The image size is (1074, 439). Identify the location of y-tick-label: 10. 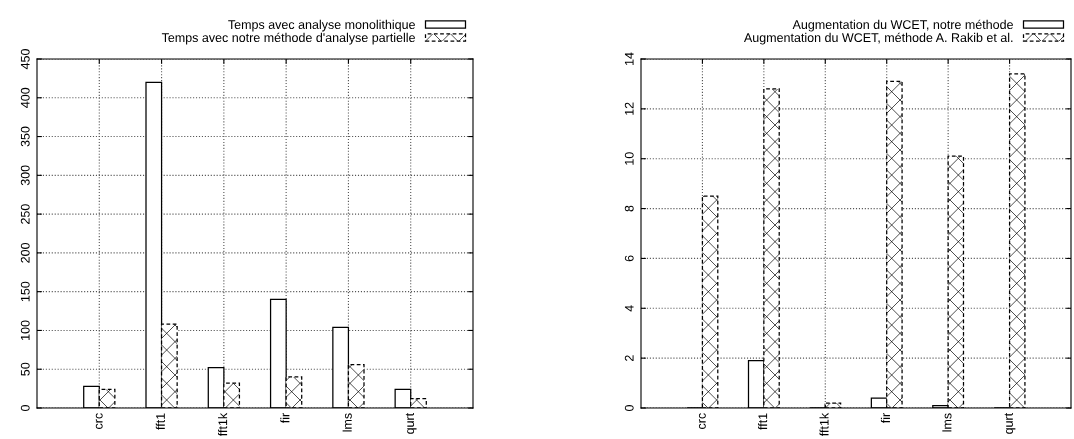
(629, 158).